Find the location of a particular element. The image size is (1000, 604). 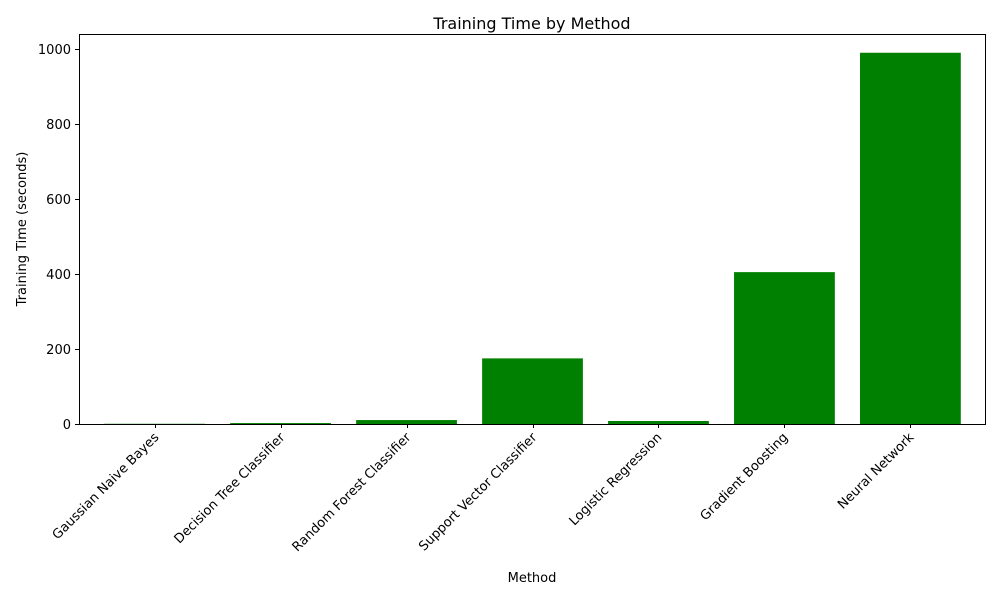

x-axis-label: Method is located at coordinates (532, 578).